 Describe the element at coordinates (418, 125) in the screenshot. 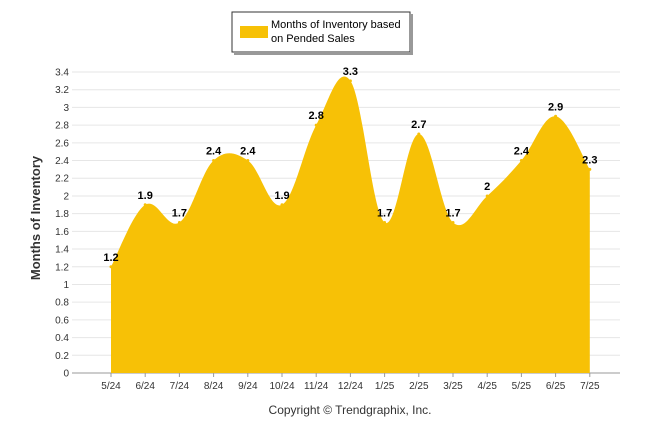

I see `data-label: 2.7` at that location.